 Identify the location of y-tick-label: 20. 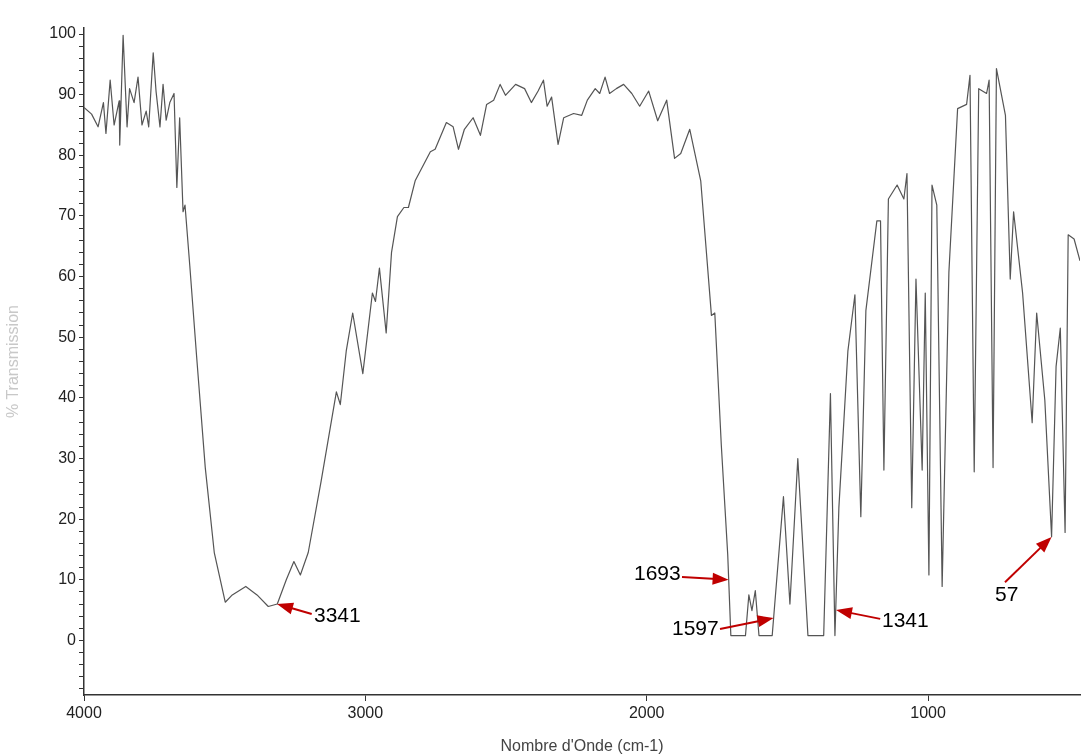
(67, 518).